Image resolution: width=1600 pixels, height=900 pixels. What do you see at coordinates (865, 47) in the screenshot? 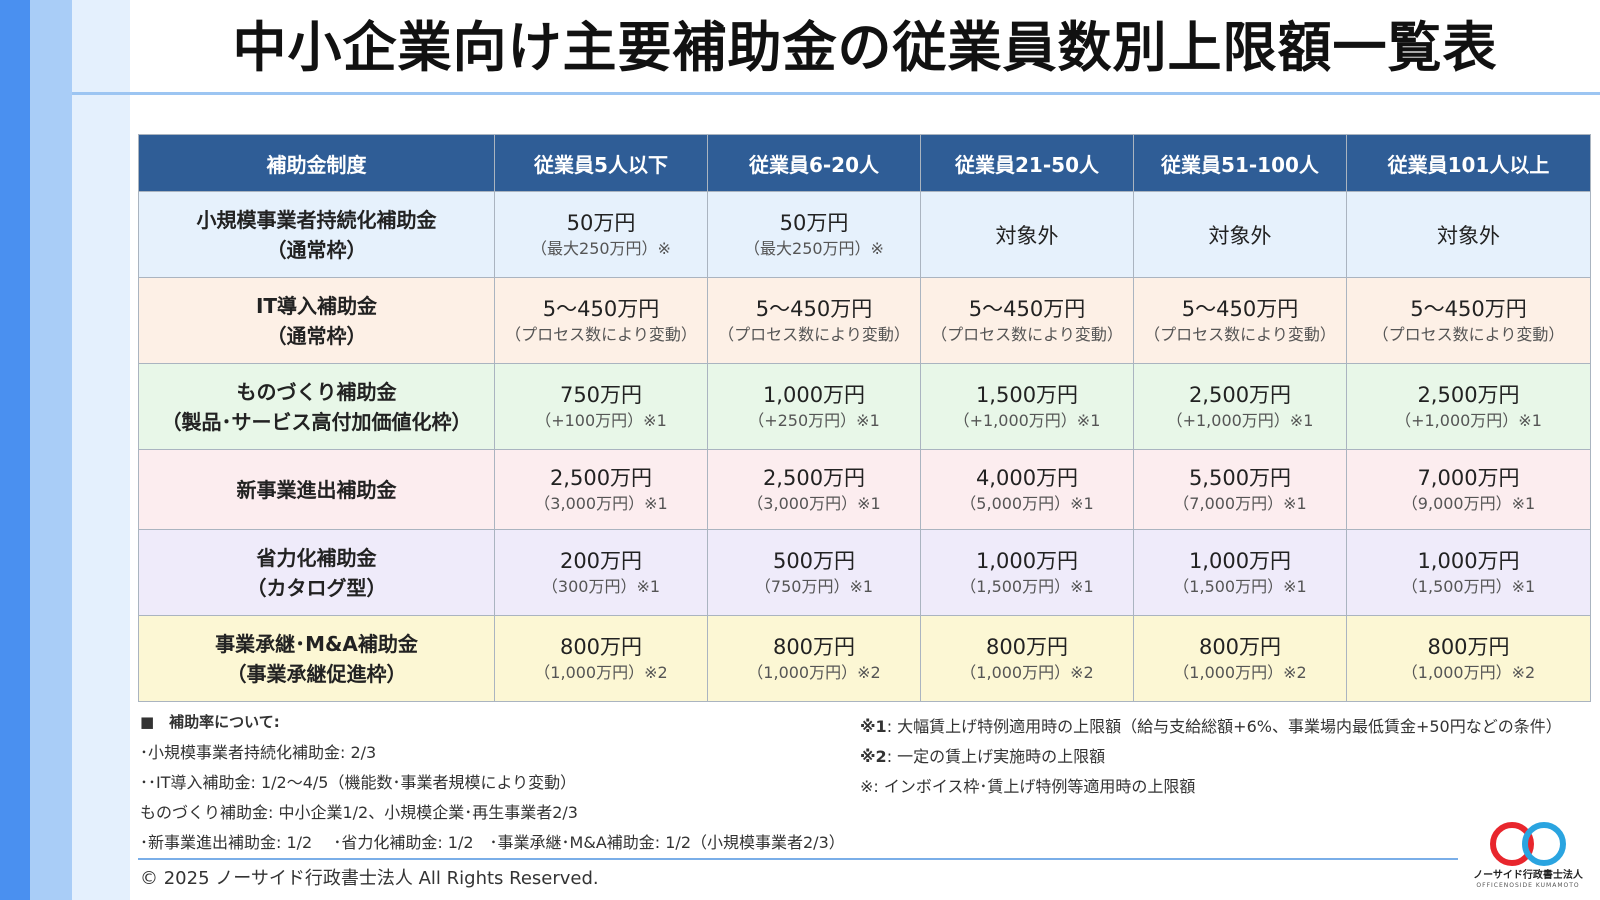
I see `page-title: 中小企業向け主要補助金の従業員数別上限額一覧表` at bounding box center [865, 47].